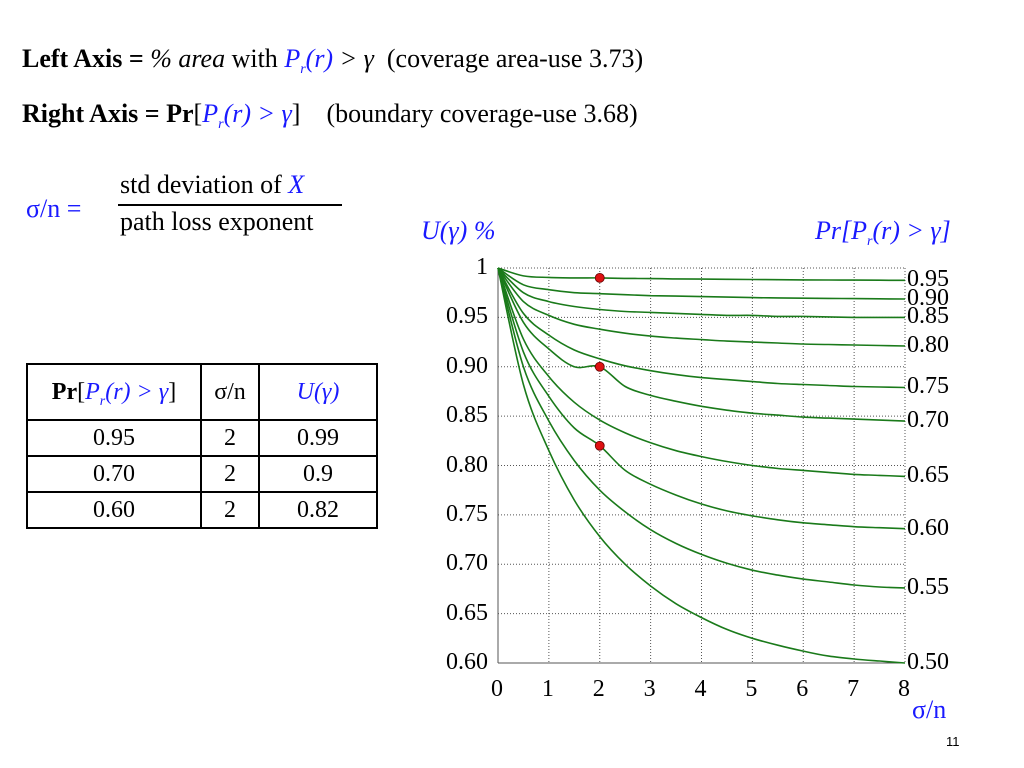 This screenshot has width=1024, height=768. Describe the element at coordinates (86, 58) in the screenshot. I see `left-axis-prefix: Left Axis =` at that location.